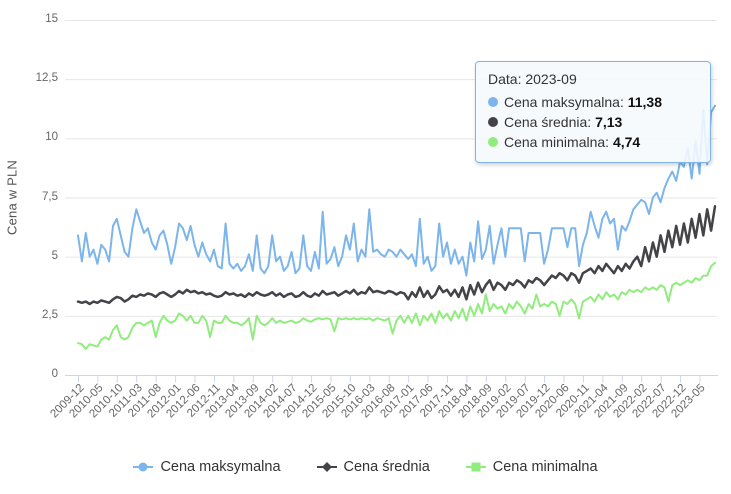 This screenshot has height=494, width=731. Describe the element at coordinates (493, 122) in the screenshot. I see `avg-series-bullet-icon` at that location.